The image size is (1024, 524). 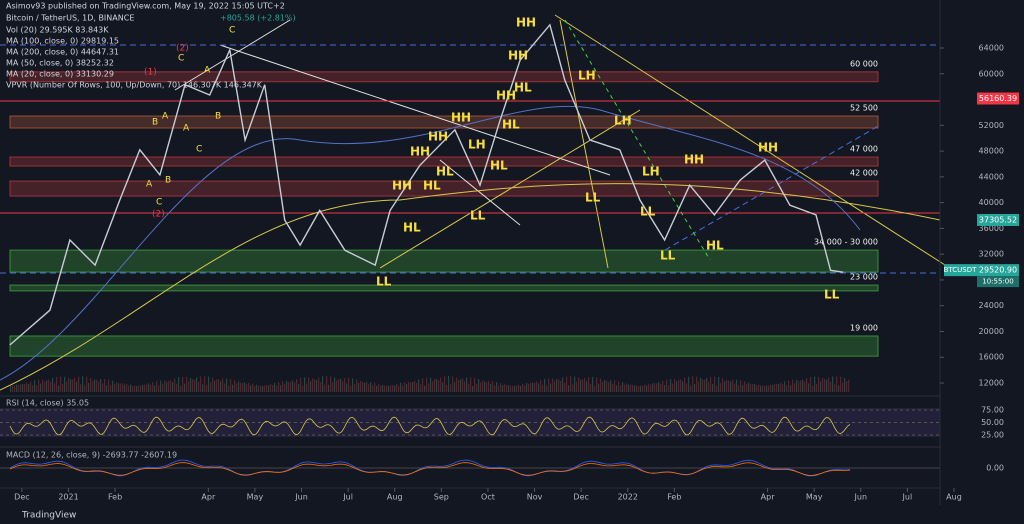 What do you see at coordinates (57, 30) in the screenshot?
I see `indicator: Vol (20) 29.595K 83.843K` at bounding box center [57, 30].